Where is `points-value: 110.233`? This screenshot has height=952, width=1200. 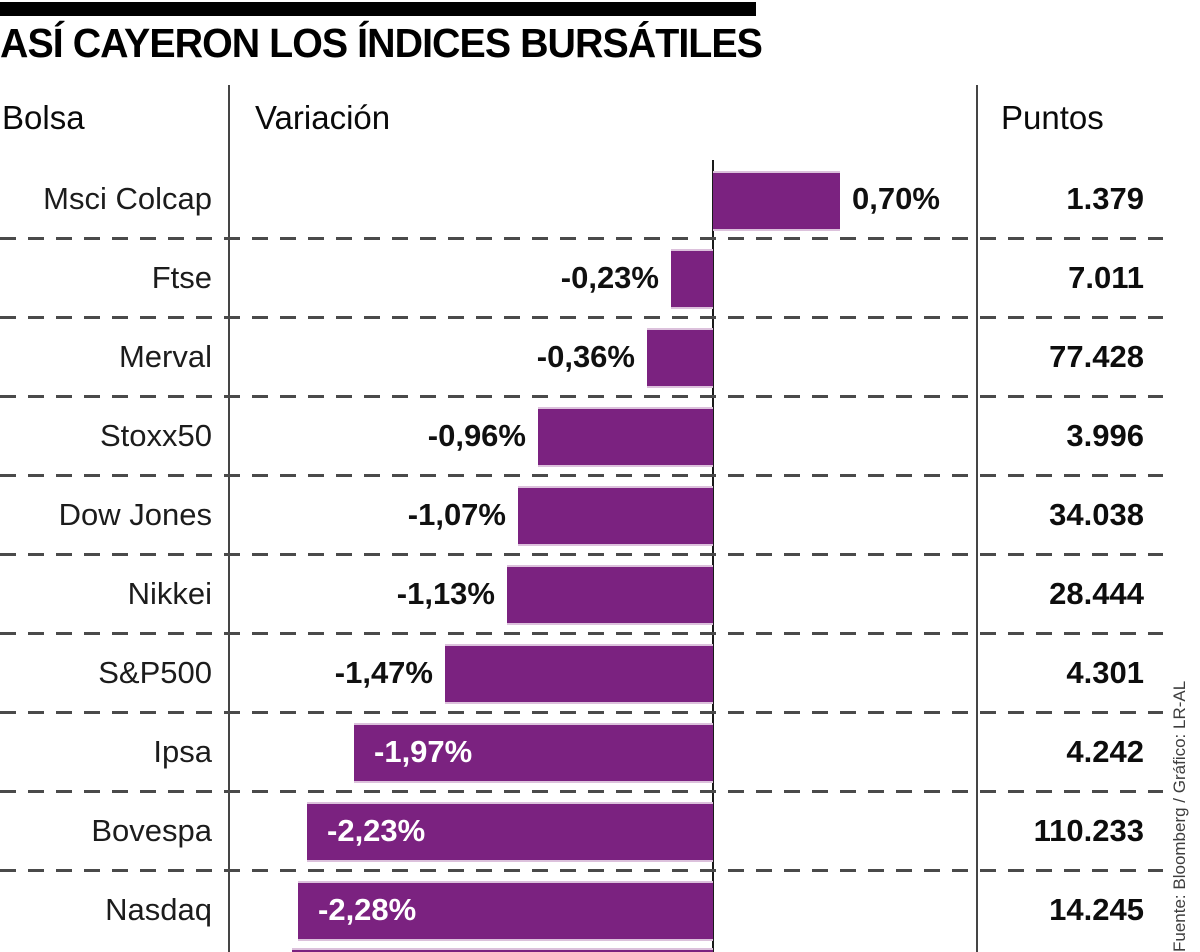 points-value: 110.233 is located at coordinates (1088, 830).